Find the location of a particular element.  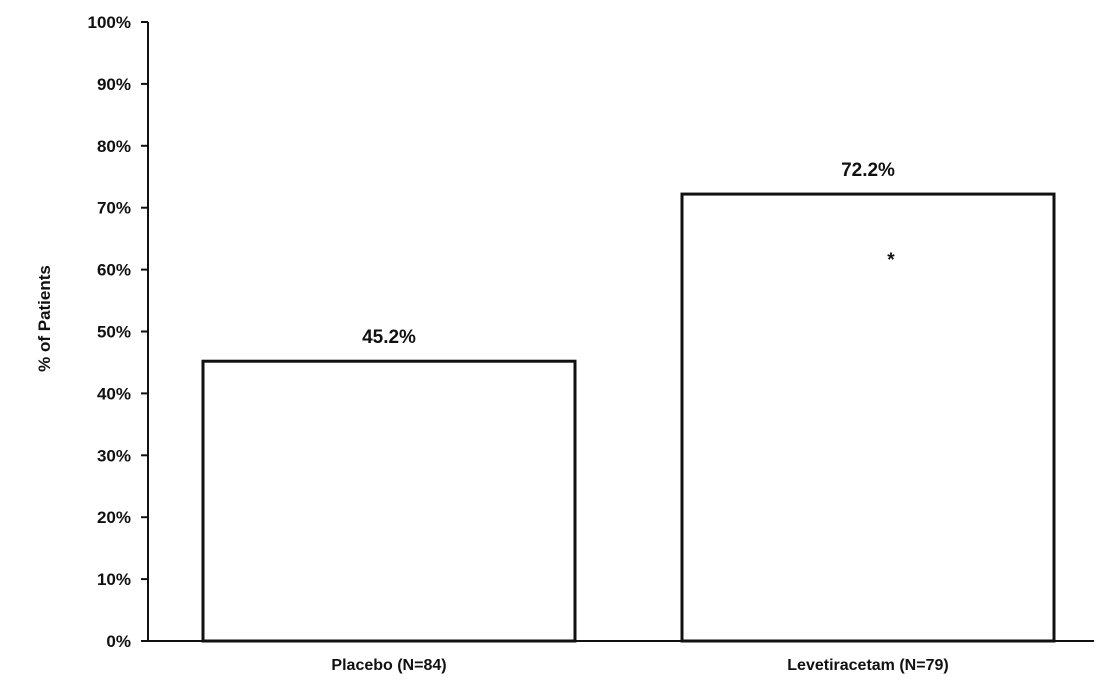

data-label: 45.2% is located at coordinates (389, 337).